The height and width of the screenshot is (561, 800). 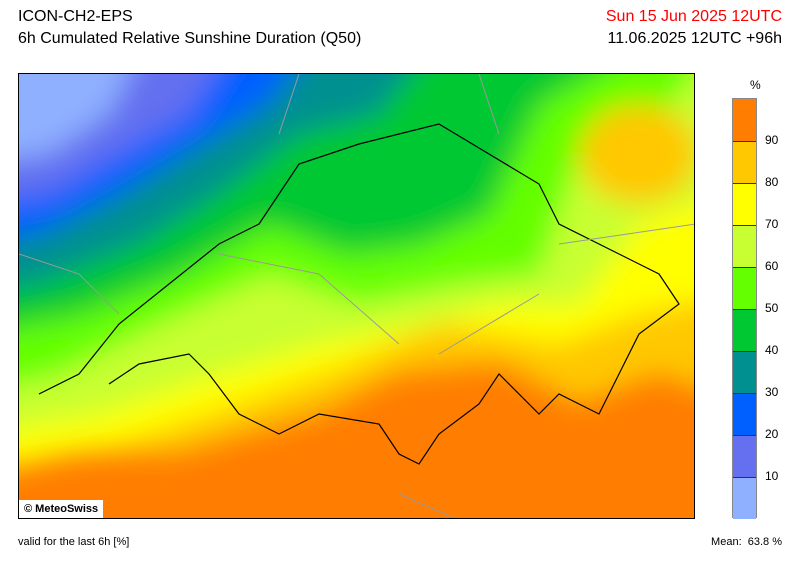 What do you see at coordinates (75, 16) in the screenshot?
I see `model-name: ICON-CH2-EPS` at bounding box center [75, 16].